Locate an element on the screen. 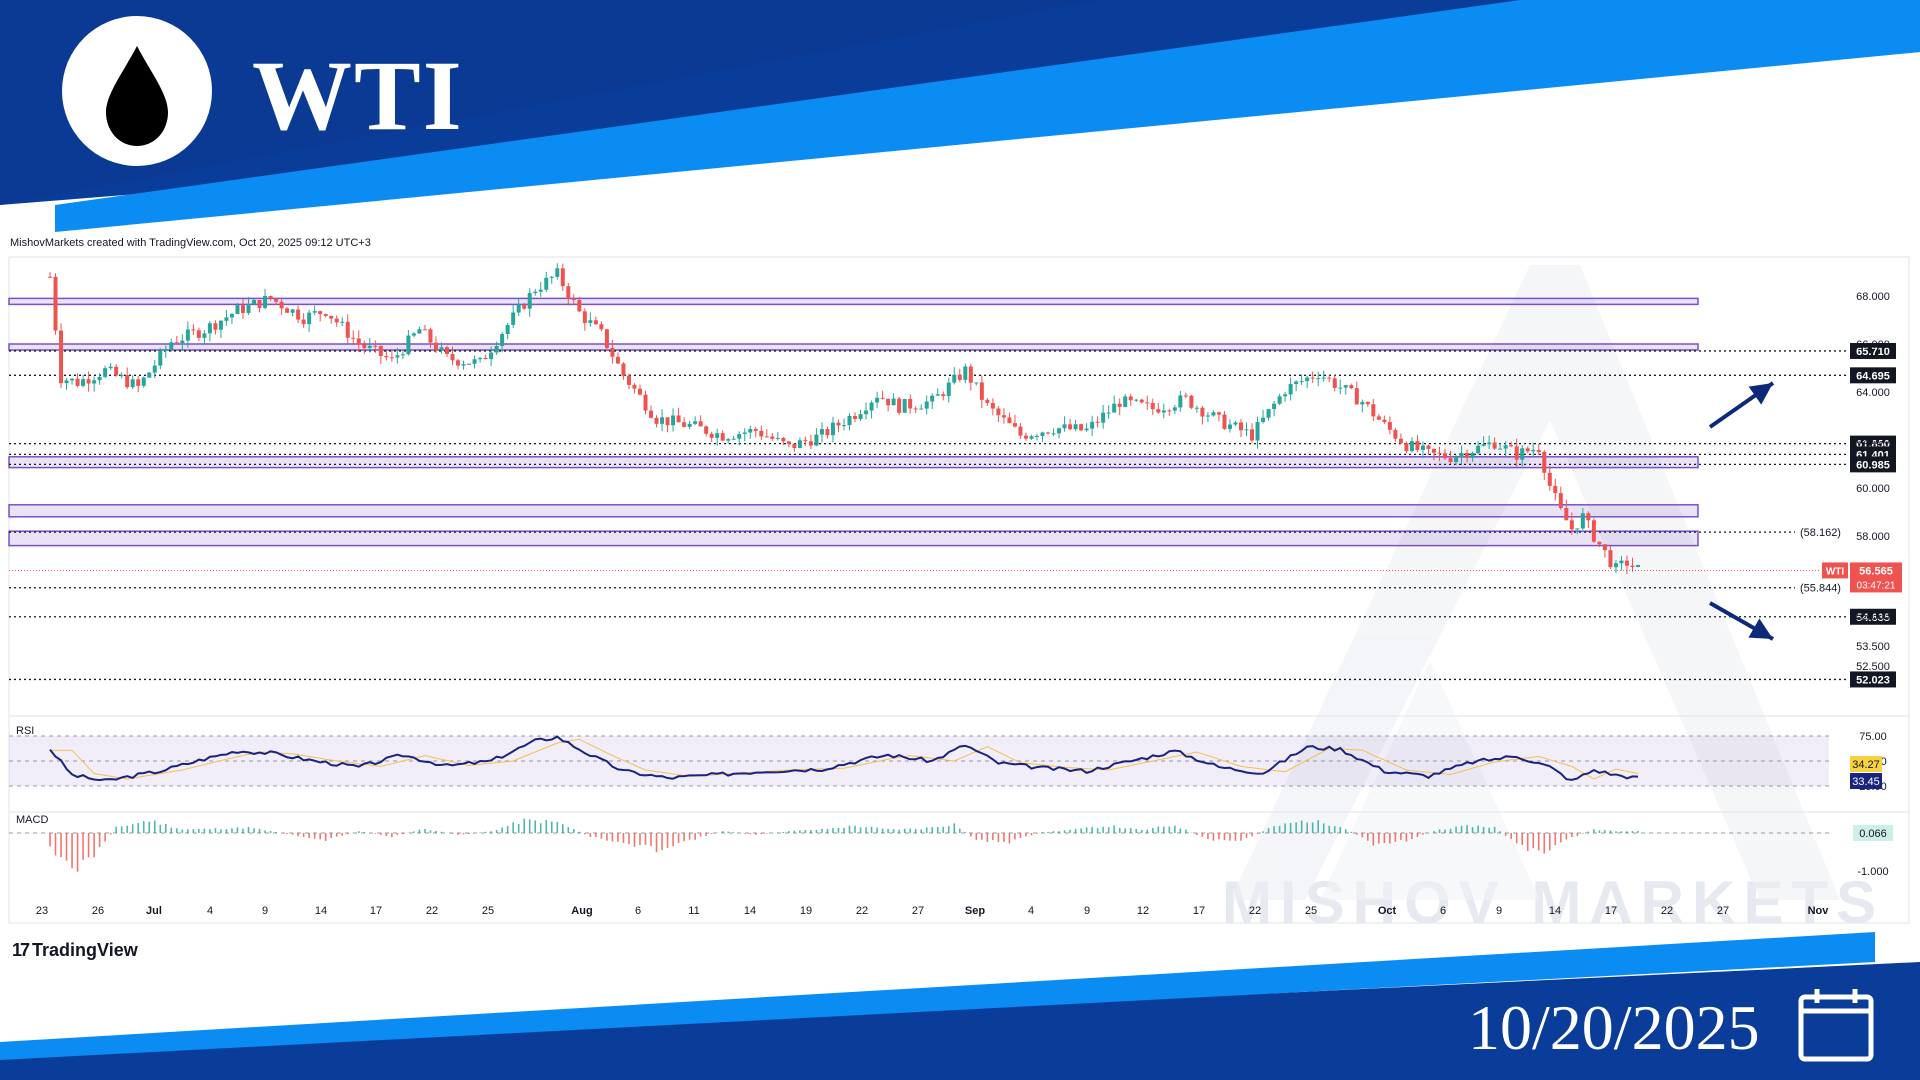 The height and width of the screenshot is (1080, 1920). x-tick-5: 14 is located at coordinates (321, 911).